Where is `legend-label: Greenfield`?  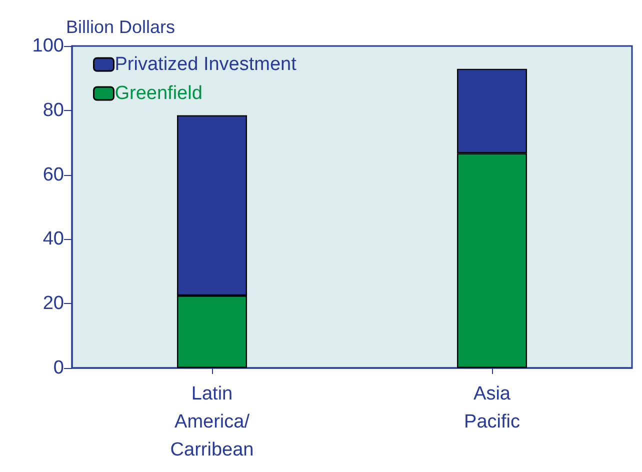
legend-label: Greenfield is located at coordinates (158, 93).